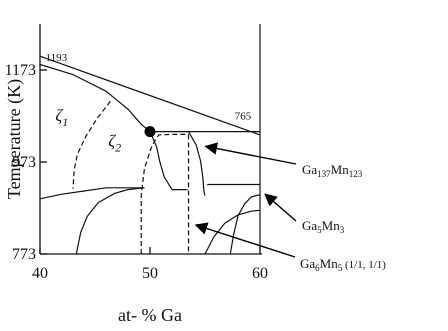 This screenshot has height=331, width=448. I want to click on temperature-annotation: 1193, so click(57, 58).